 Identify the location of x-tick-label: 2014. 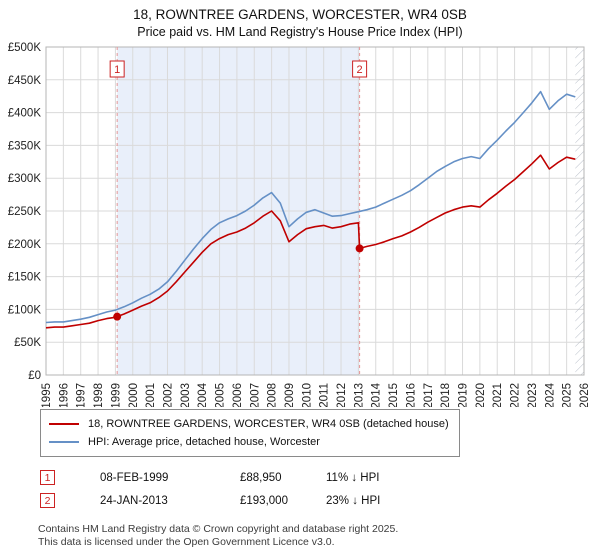
(377, 394).